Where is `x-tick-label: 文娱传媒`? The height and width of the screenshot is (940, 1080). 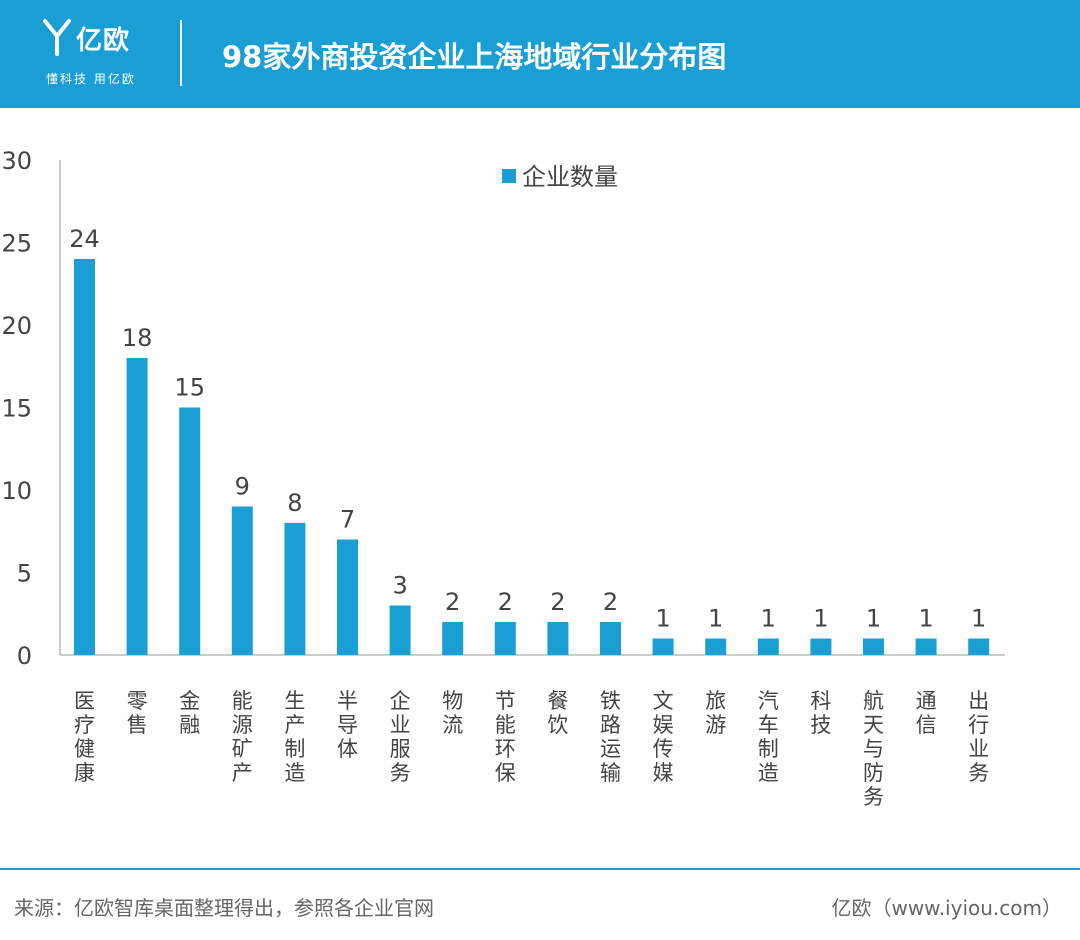
x-tick-label: 文娱传媒 is located at coordinates (663, 737).